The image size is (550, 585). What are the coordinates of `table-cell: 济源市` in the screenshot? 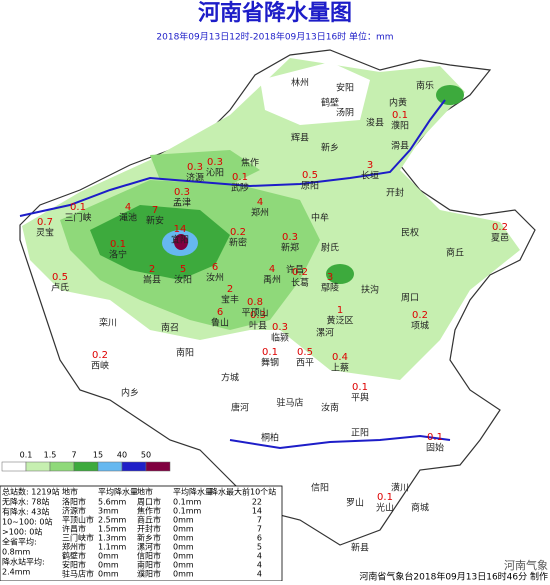 It's located at (74, 511).